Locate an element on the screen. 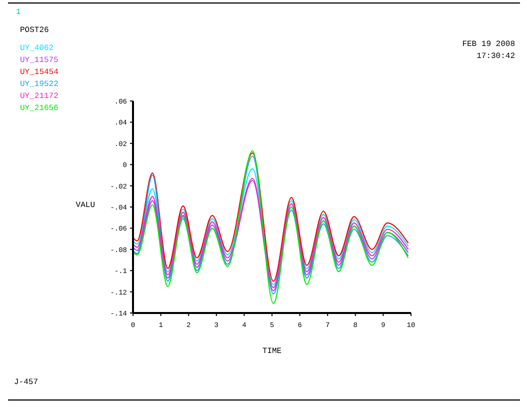 This screenshot has width=527, height=408. text: UY_11575 is located at coordinates (39, 60).